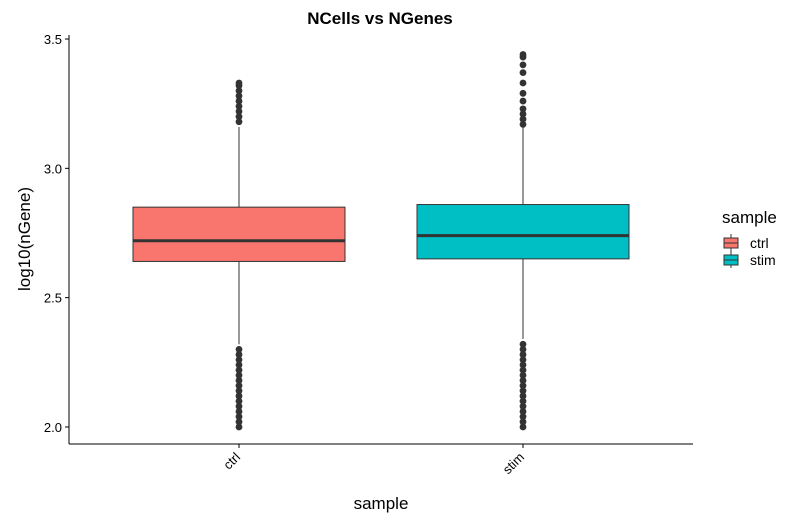  Describe the element at coordinates (24, 239) in the screenshot. I see `y-axis-label: log10(nGene)` at that location.